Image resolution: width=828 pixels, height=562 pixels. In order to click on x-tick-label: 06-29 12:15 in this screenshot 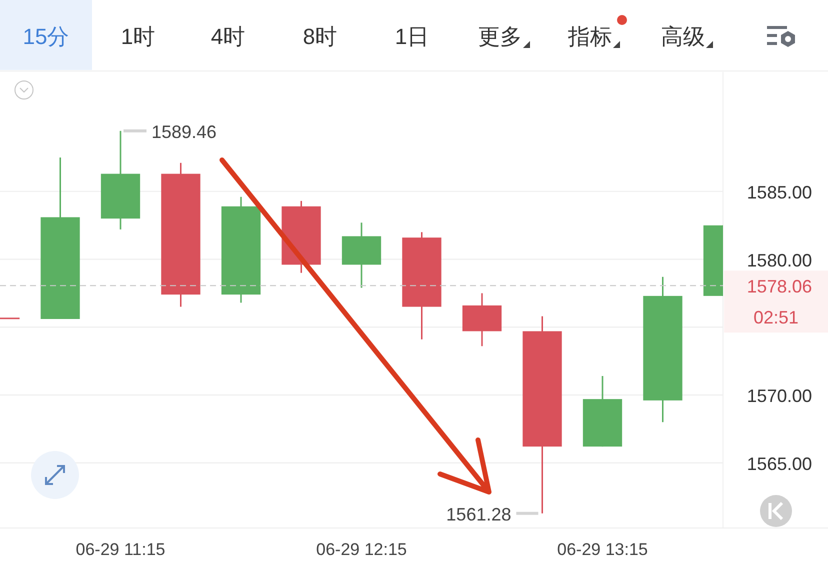, I will do `click(361, 549)`.